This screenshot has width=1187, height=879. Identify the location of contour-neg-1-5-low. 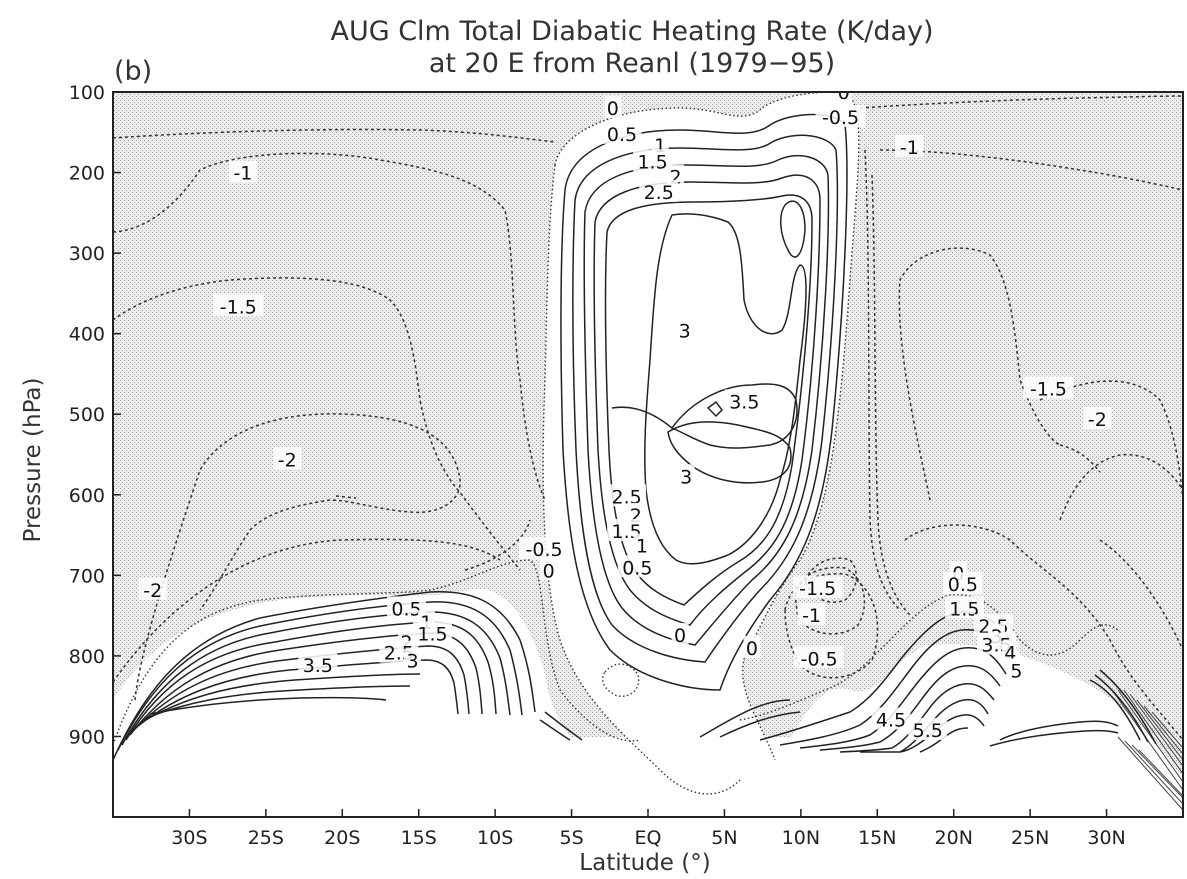
(307, 610).